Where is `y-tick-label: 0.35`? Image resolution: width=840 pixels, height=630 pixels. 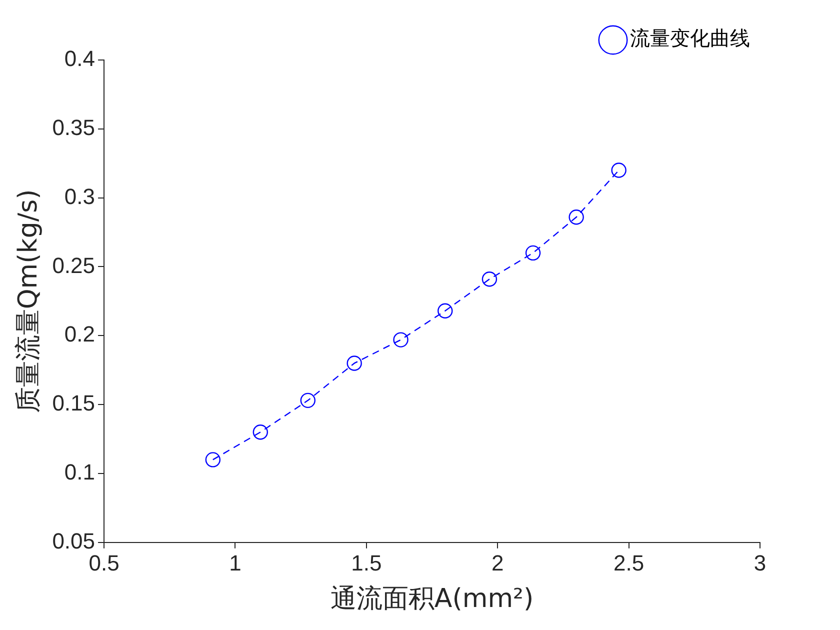
y-tick-label: 0.35 is located at coordinates (74, 127).